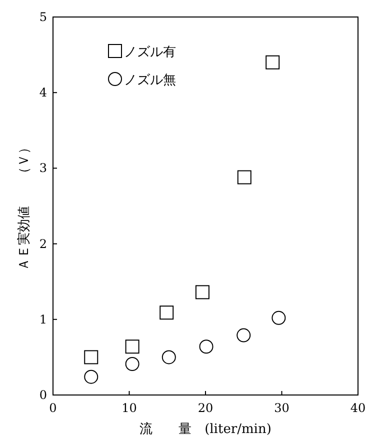 This screenshot has height=440, width=373. Describe the element at coordinates (206, 429) in the screenshot. I see `x-axis-title: 流 量 (liter/min)` at that location.